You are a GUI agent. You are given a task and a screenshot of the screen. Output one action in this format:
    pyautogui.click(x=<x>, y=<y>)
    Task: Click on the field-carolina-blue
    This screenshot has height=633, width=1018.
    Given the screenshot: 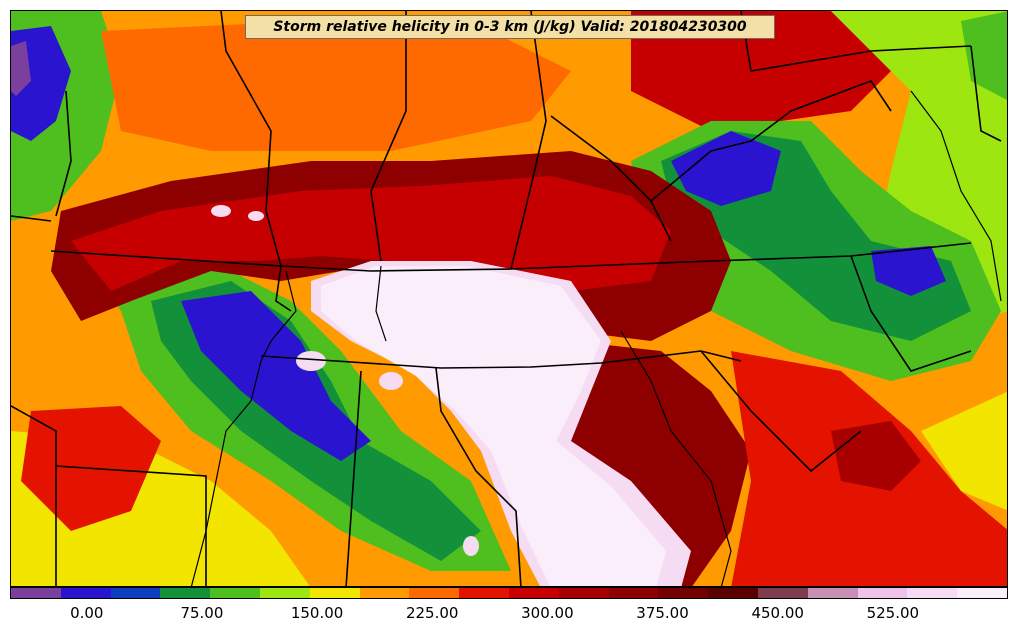 What is the action you would take?
    pyautogui.click(x=908, y=271)
    